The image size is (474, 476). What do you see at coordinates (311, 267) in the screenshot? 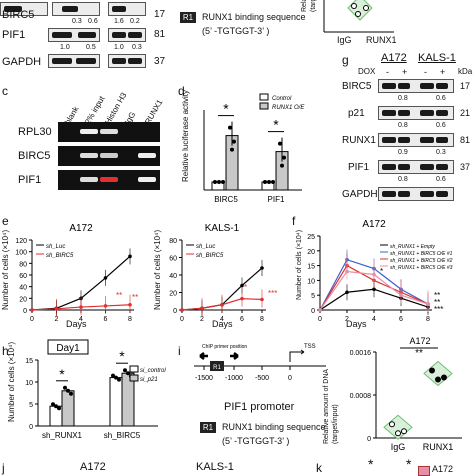
I see `y-tick-label: 15` at bounding box center [311, 267].